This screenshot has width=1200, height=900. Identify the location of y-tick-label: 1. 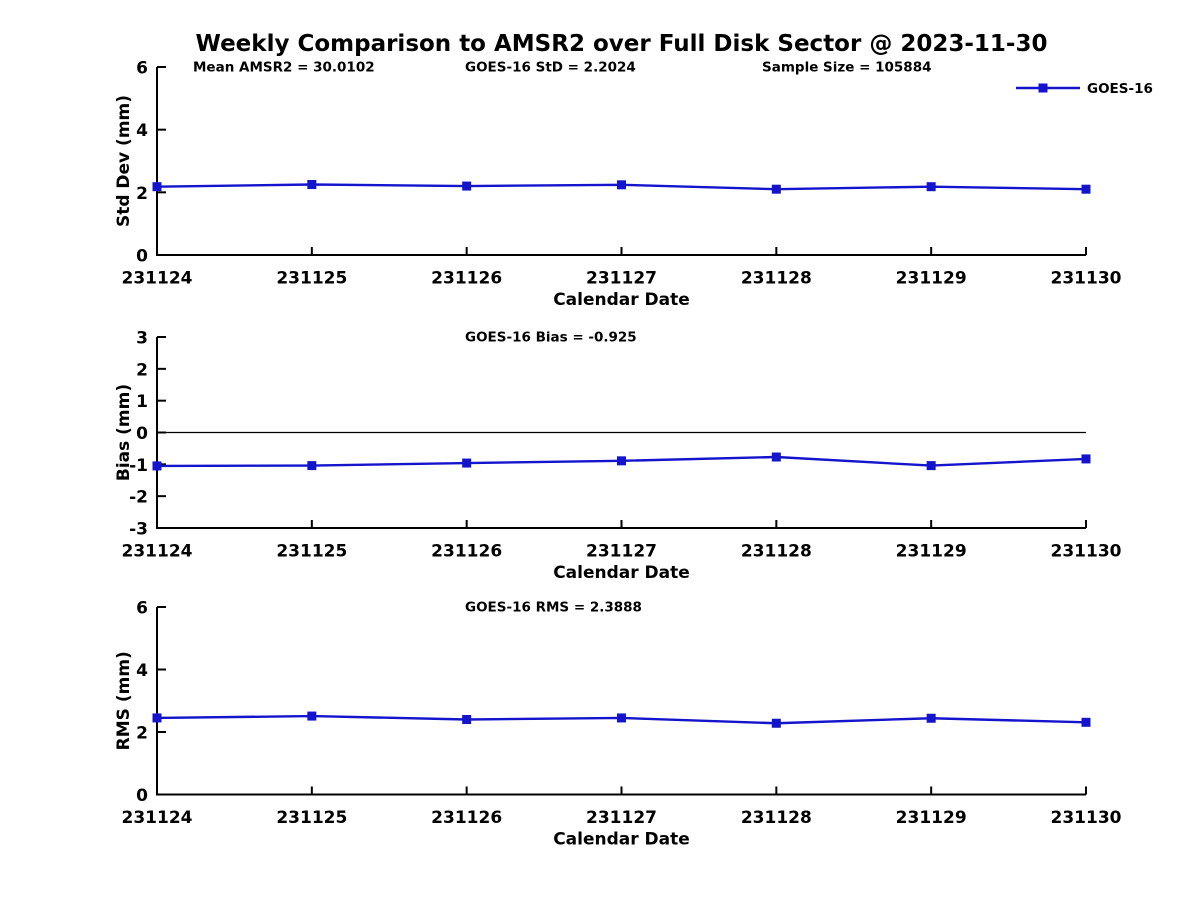
(142, 402).